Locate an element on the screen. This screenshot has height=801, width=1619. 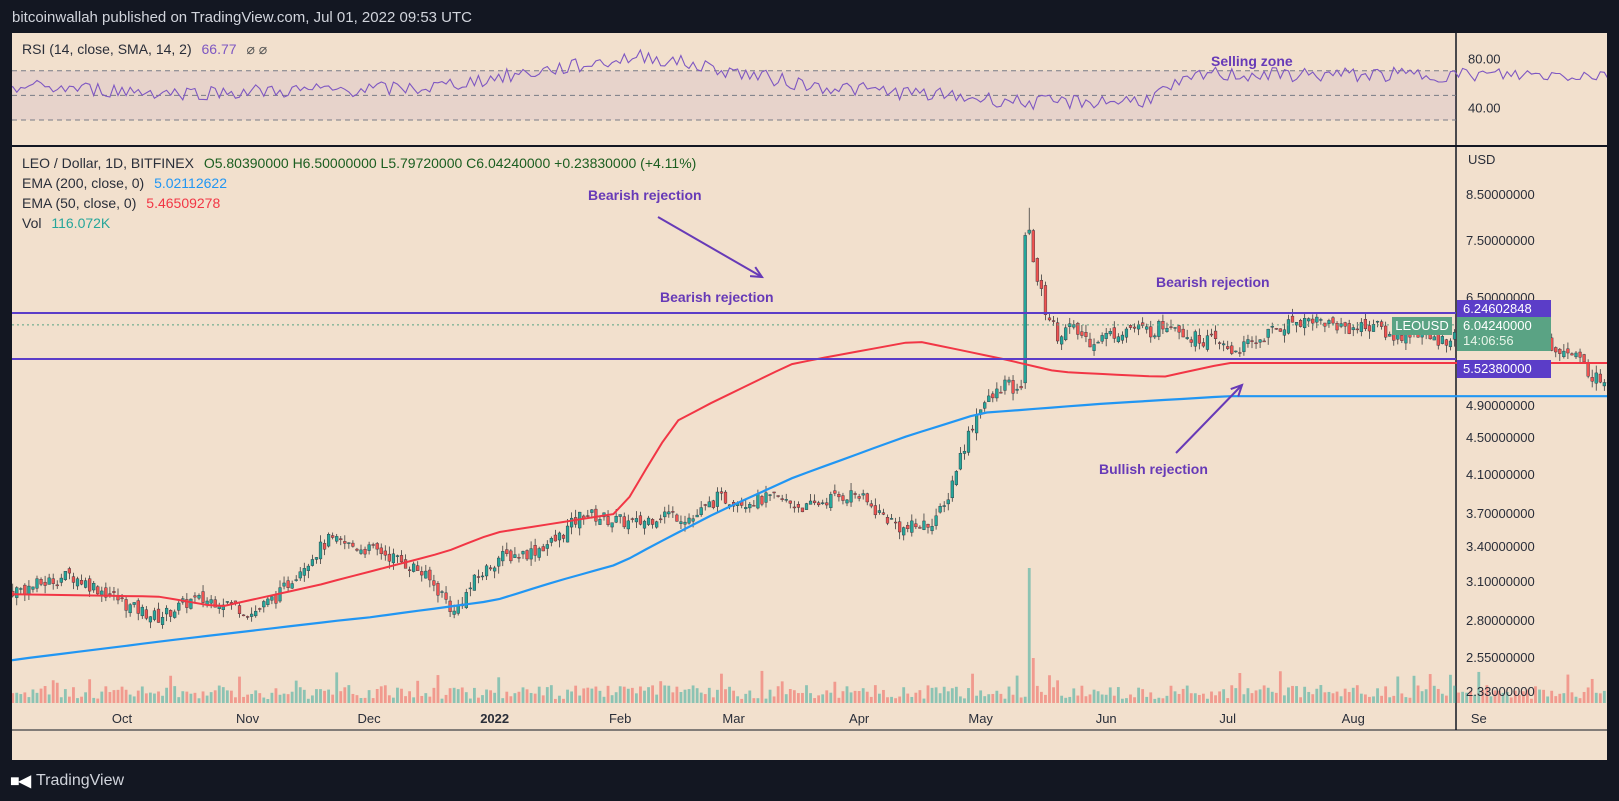
bearish-rejection-label-1: Bearish rejection is located at coordinates (645, 195).